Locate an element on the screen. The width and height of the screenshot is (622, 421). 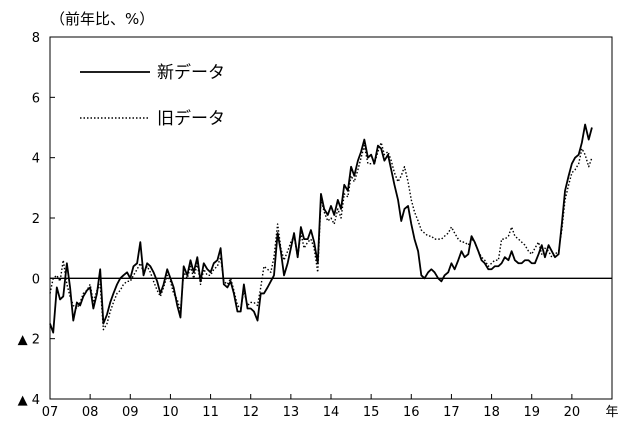
y-tick-label: 6 is located at coordinates (36, 98).